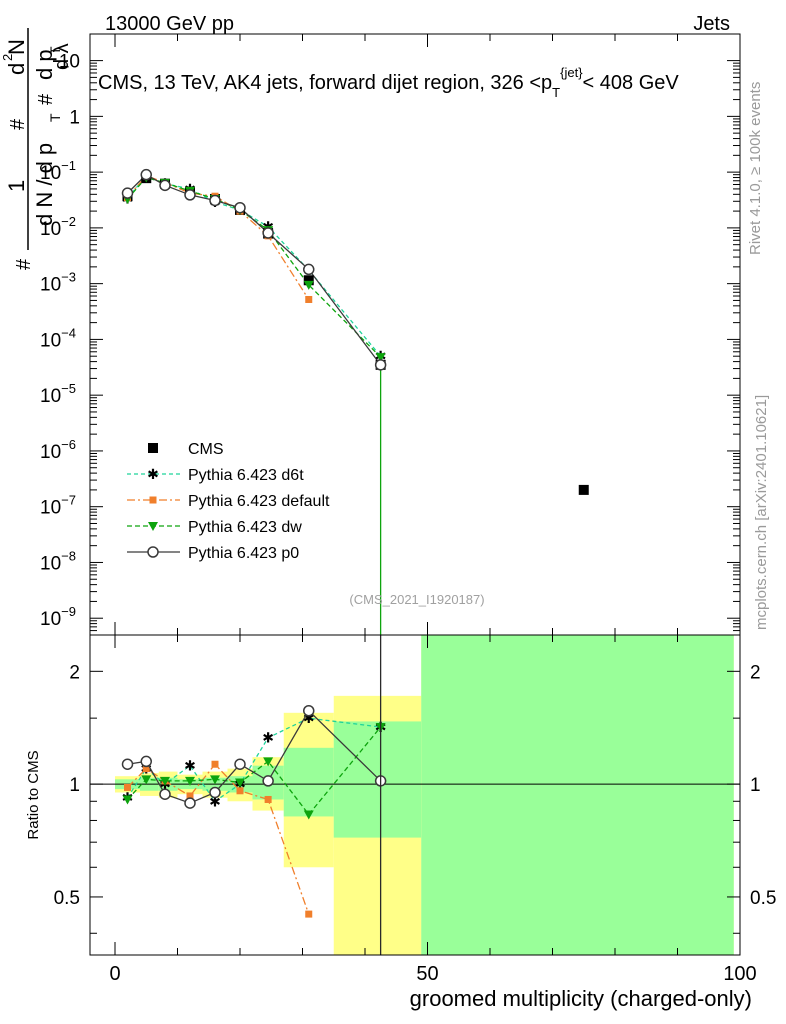 The height and width of the screenshot is (1024, 786). I want to click on main-ytick-label: 1, so click(74, 117).